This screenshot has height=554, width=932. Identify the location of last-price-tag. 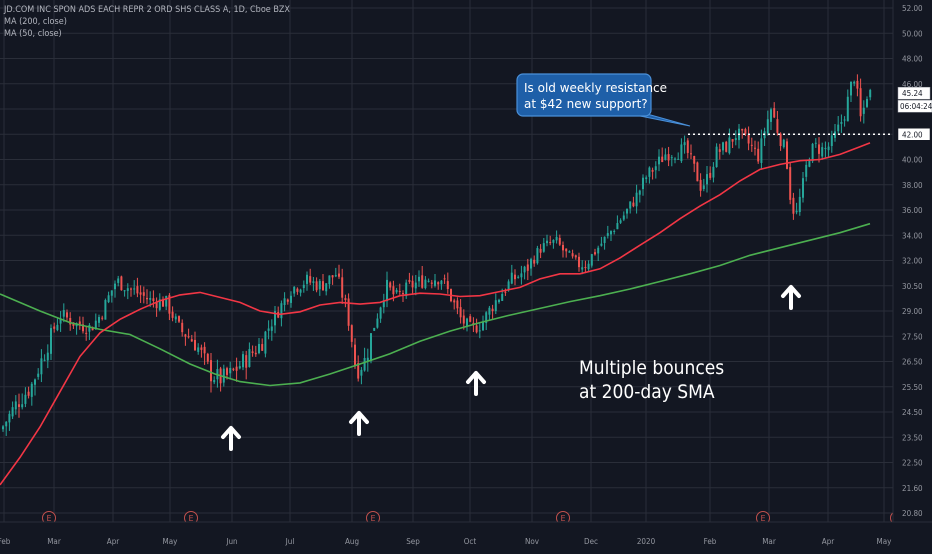
(914, 93).